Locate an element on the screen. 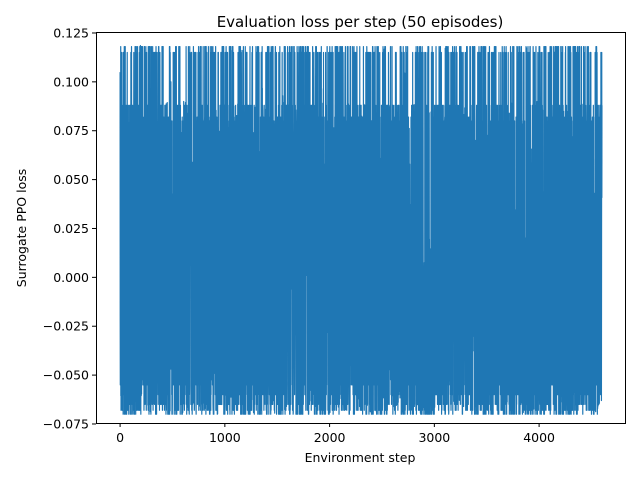 The height and width of the screenshot is (480, 640). x-tick-label: 1000 is located at coordinates (225, 437).